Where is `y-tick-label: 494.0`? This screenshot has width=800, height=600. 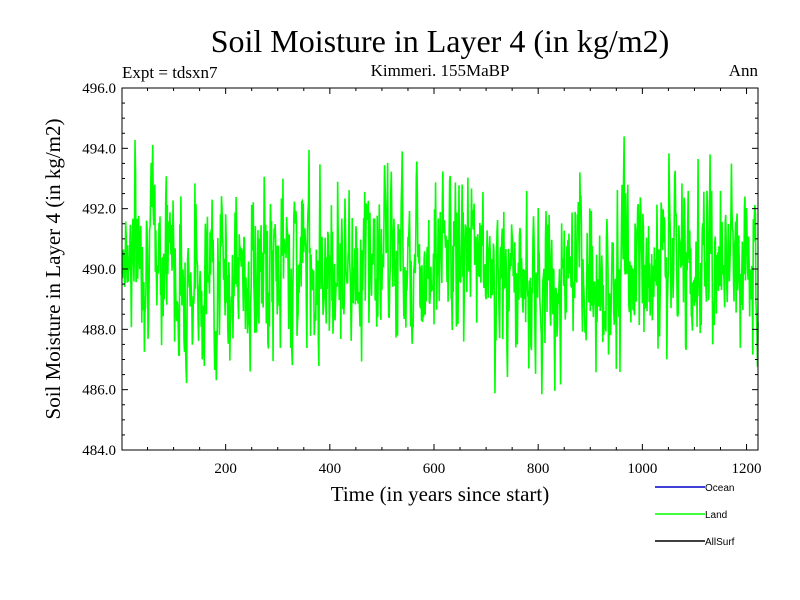
y-tick-label: 494.0 is located at coordinates (99, 149).